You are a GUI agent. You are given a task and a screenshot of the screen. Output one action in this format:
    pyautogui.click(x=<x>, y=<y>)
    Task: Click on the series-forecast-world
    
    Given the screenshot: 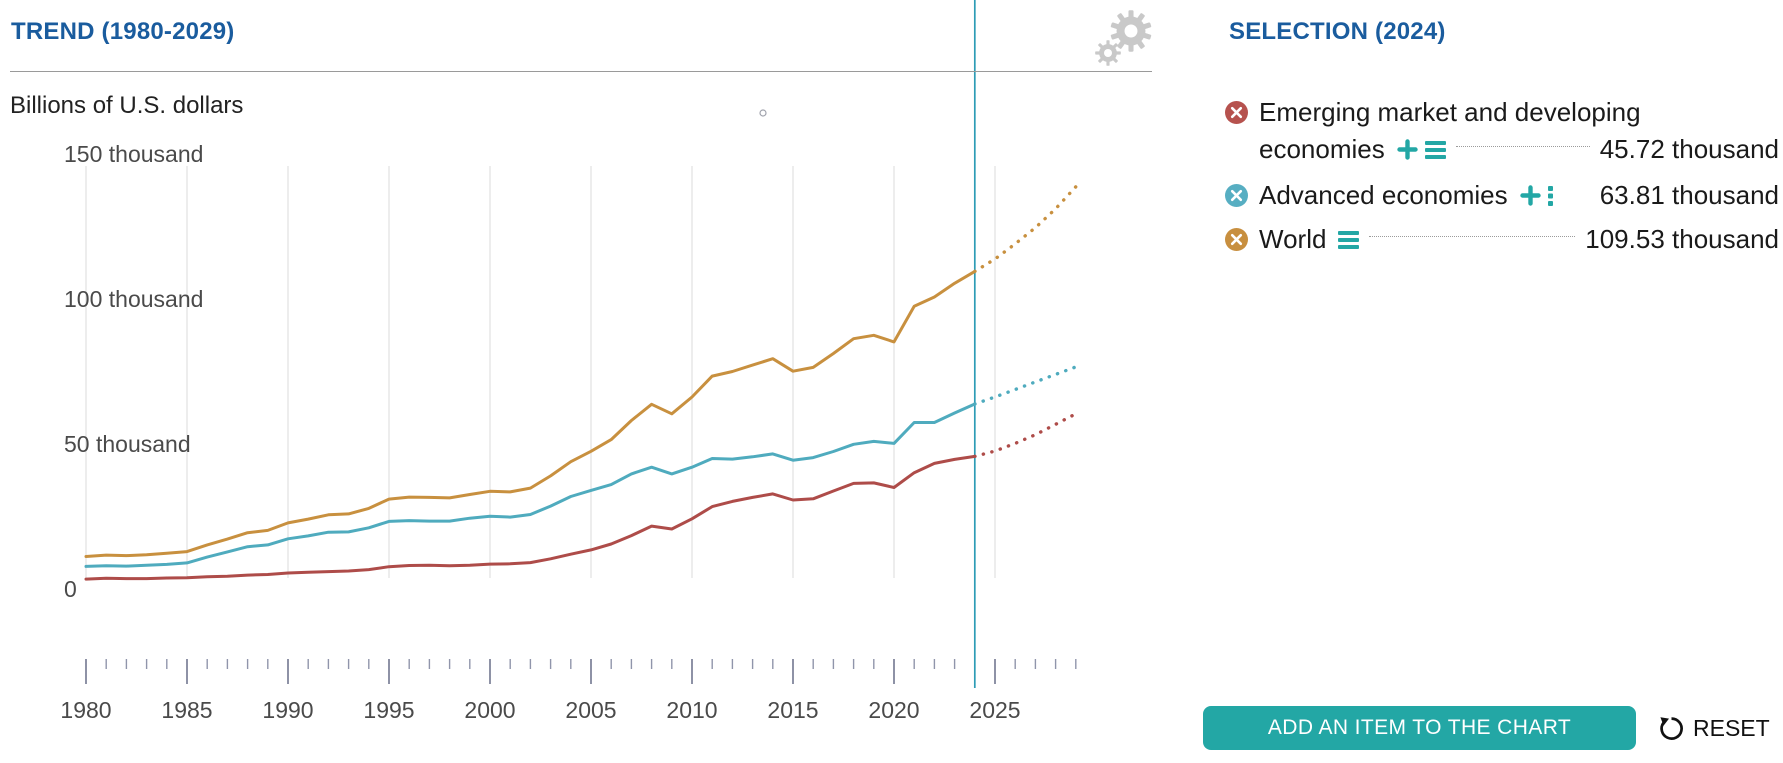 What is the action you would take?
    pyautogui.click(x=1025, y=229)
    